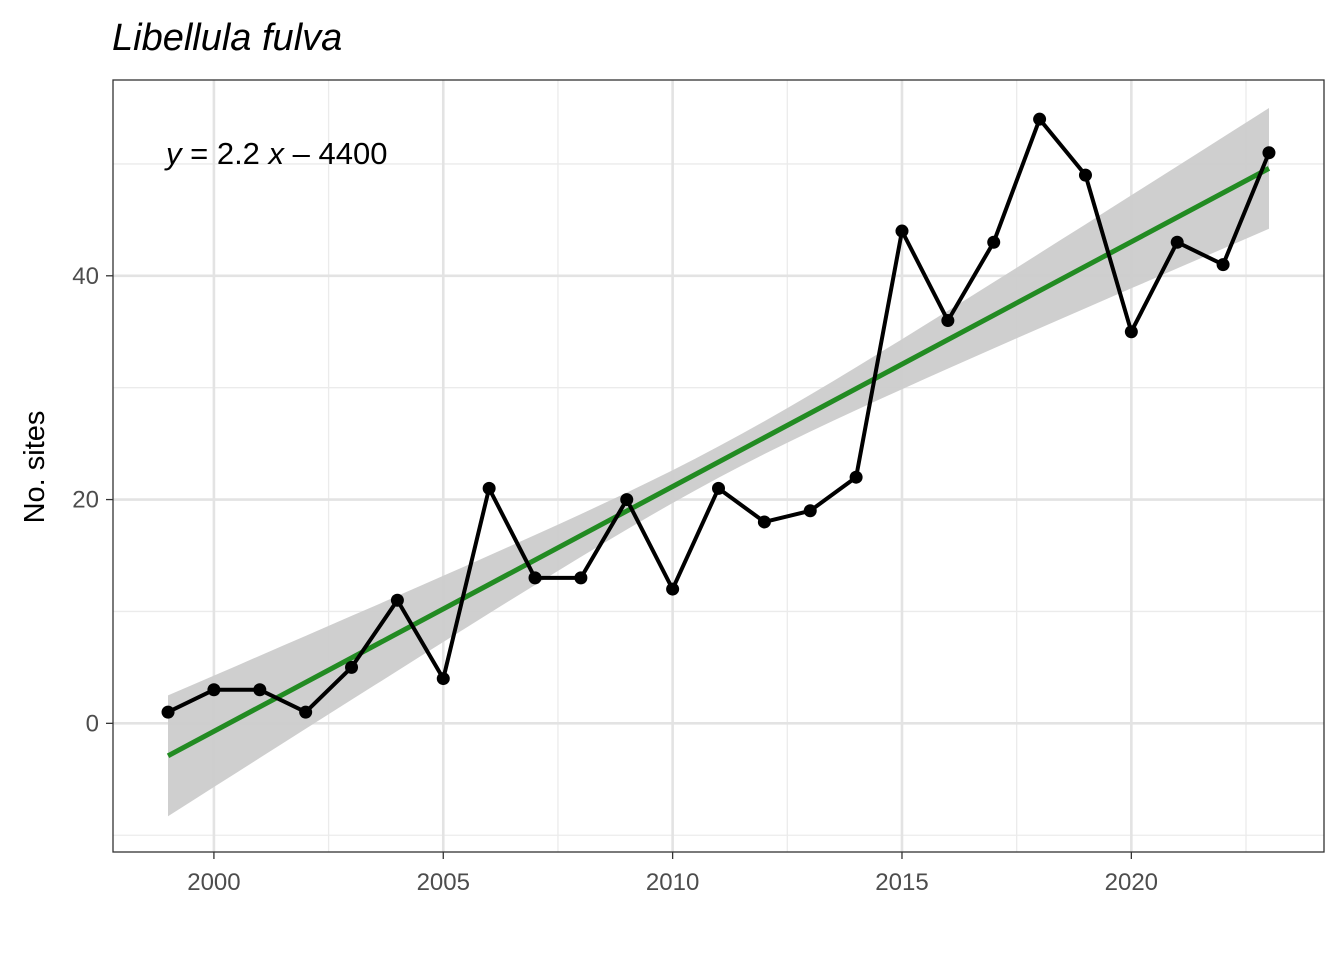 This screenshot has height=960, width=1344. What do you see at coordinates (85, 276) in the screenshot?
I see `y-tick-label: 40` at bounding box center [85, 276].